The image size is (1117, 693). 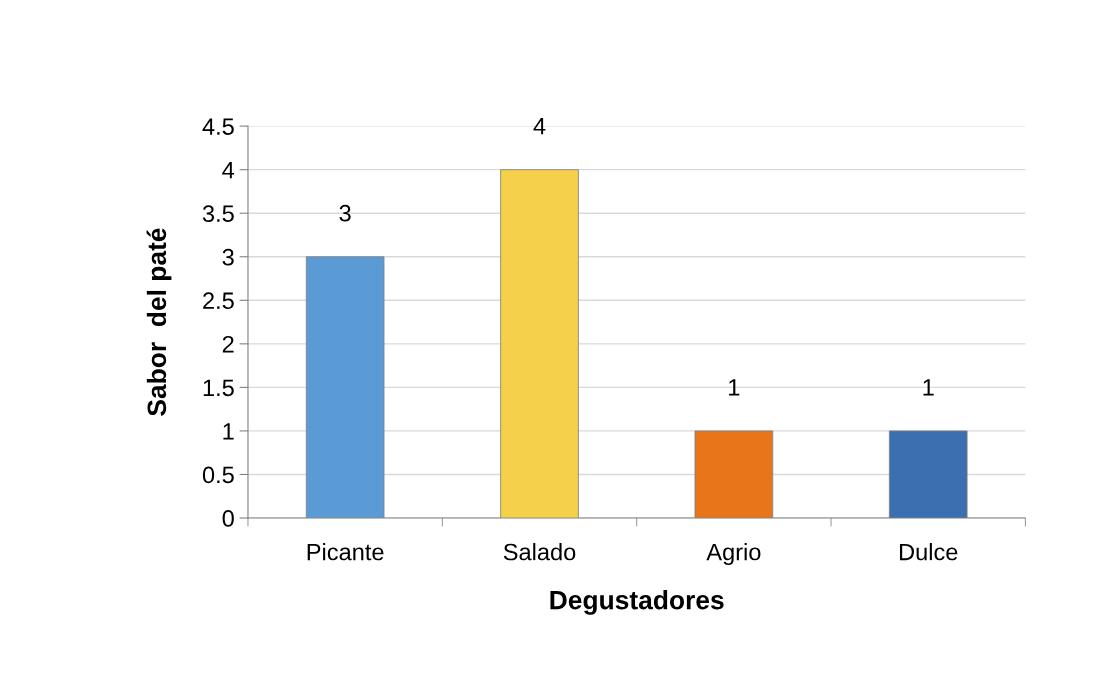 What do you see at coordinates (218, 213) in the screenshot?
I see `y-tick-label: 3.5` at bounding box center [218, 213].